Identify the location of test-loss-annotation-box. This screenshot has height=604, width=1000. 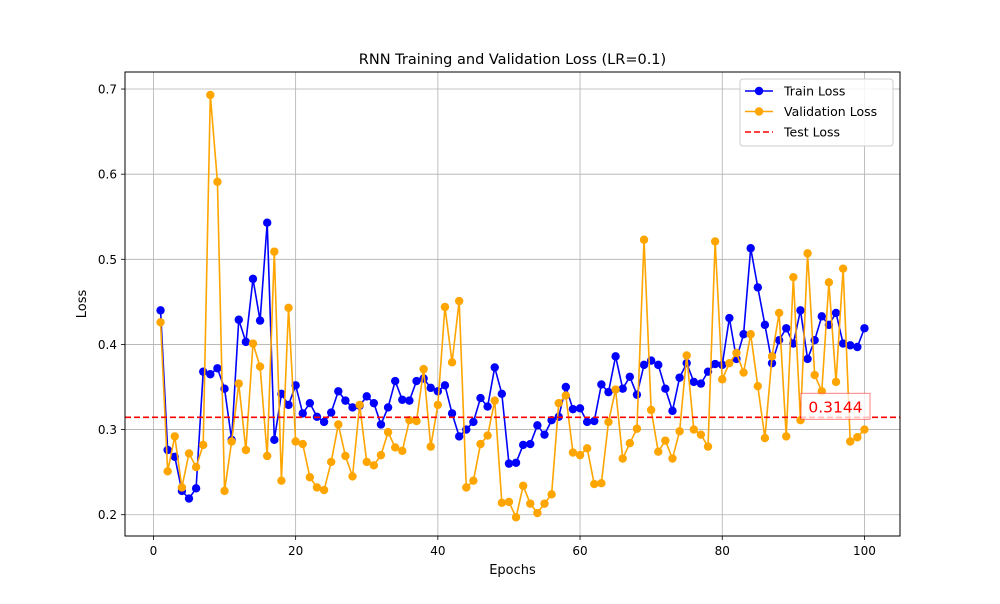
(835, 406).